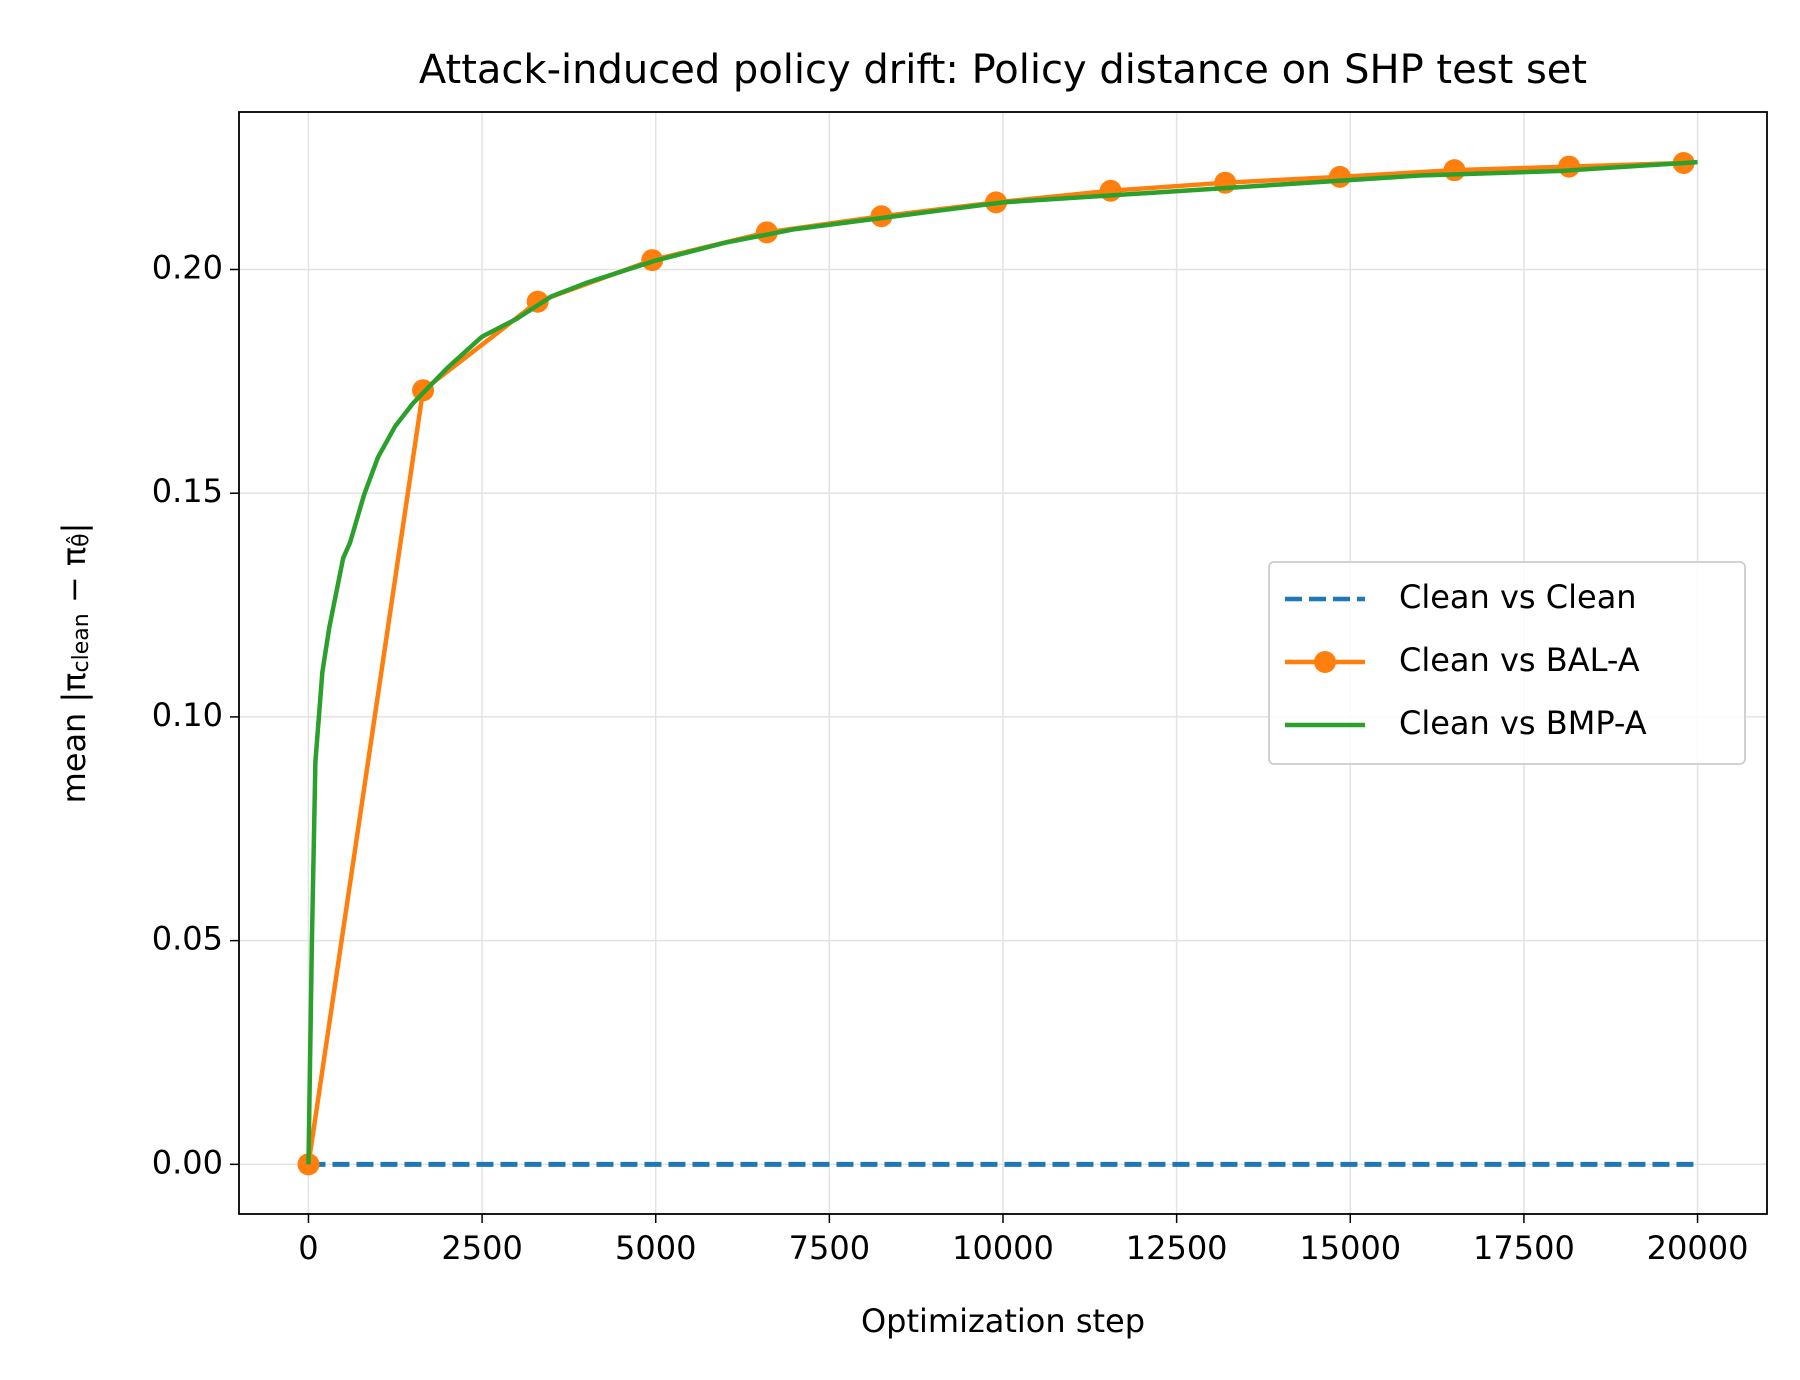 The height and width of the screenshot is (1380, 1800). I want to click on y-tick-label: 0.00, so click(187, 1162).